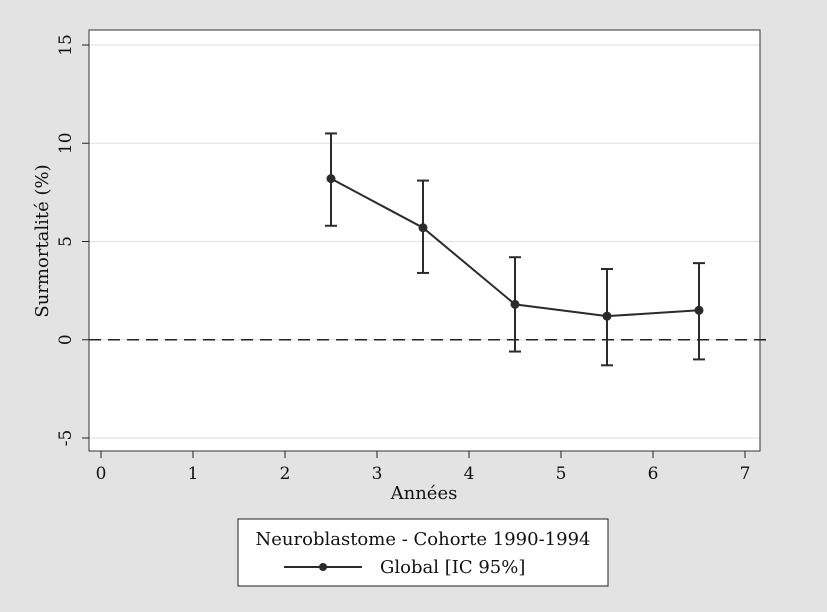 The width and height of the screenshot is (827, 612). I want to click on y-tick-label: 5, so click(66, 241).